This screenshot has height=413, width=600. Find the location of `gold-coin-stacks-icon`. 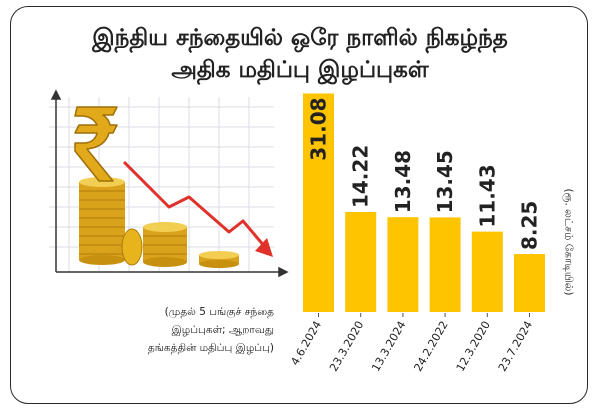

gold-coin-stacks-icon is located at coordinates (159, 222).